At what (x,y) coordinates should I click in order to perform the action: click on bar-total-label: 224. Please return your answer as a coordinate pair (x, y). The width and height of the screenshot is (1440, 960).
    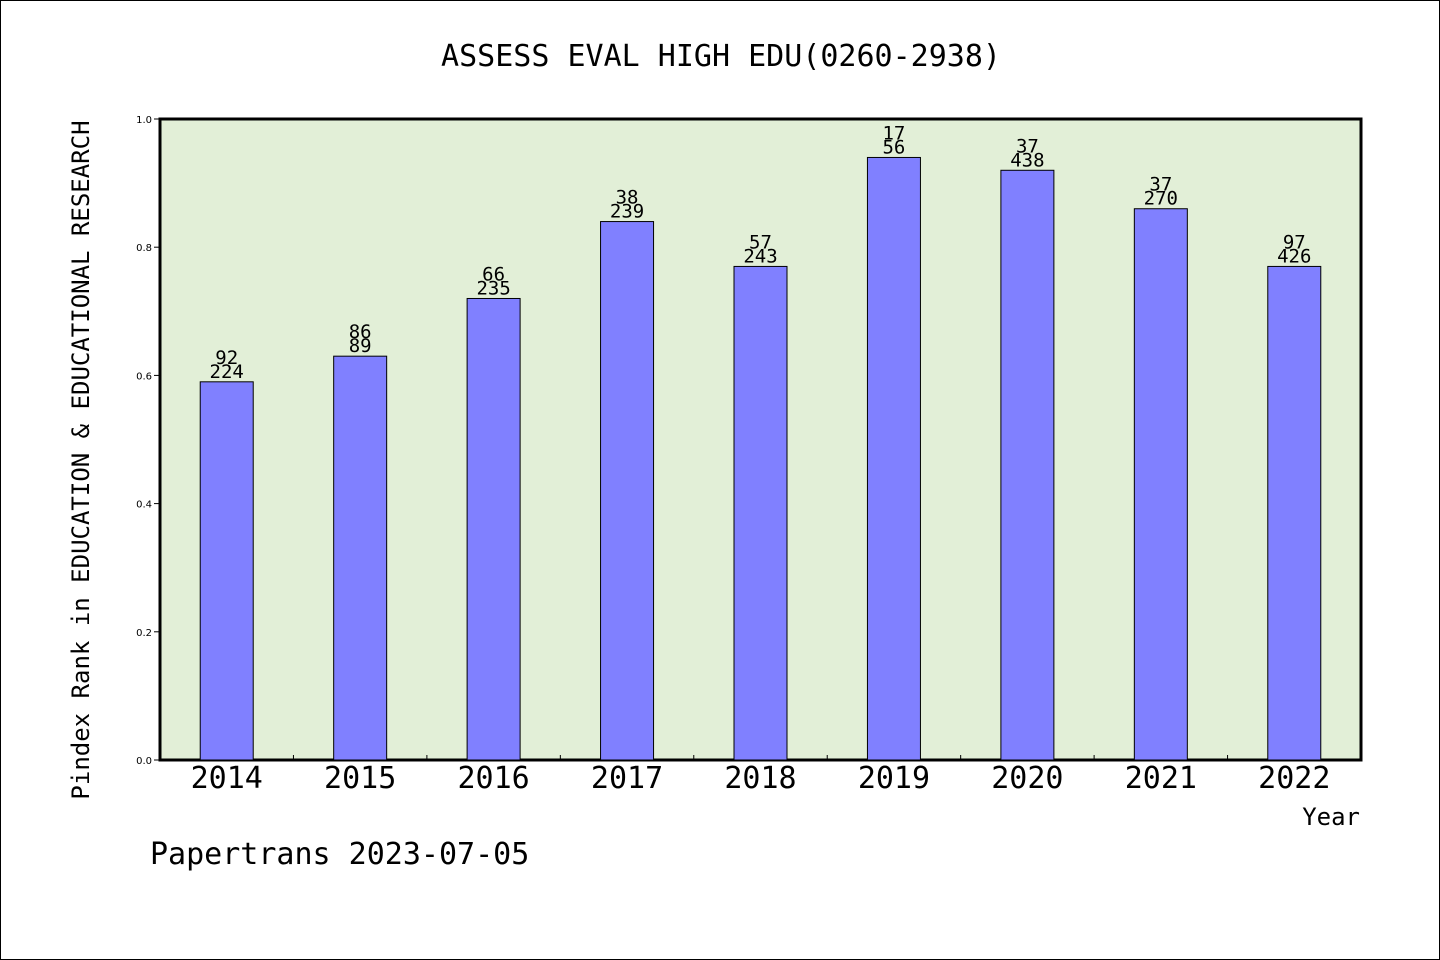
    Looking at the image, I should click on (227, 372).